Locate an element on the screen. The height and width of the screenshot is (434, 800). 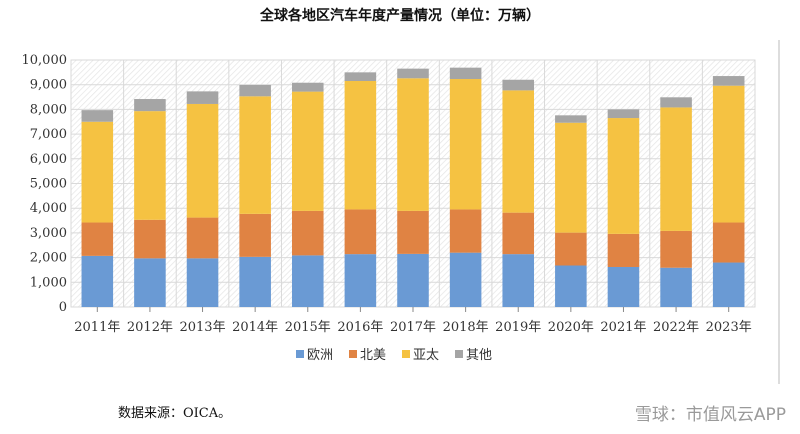
x-tick-label: 2011年 is located at coordinates (97, 327).